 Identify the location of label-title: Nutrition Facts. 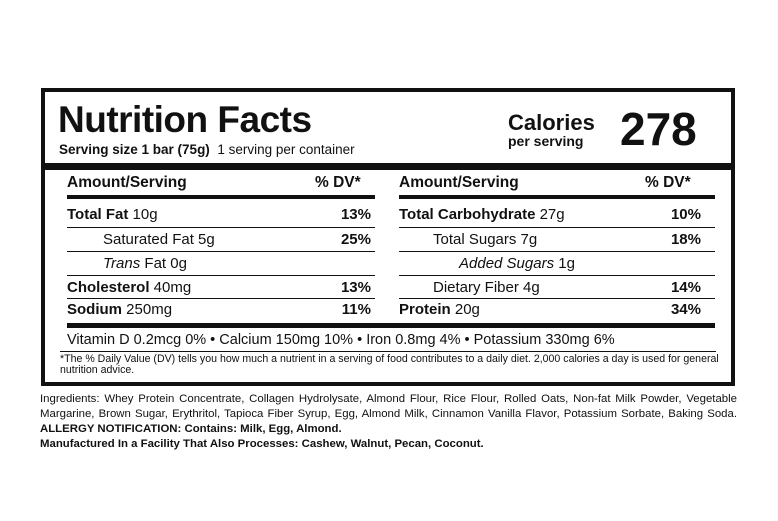
(185, 119).